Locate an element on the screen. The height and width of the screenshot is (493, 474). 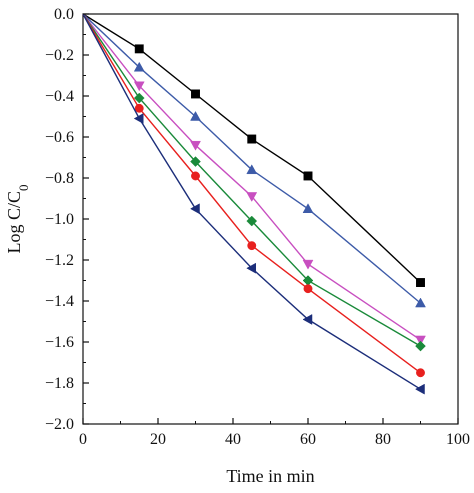
x-tick-label: 20 is located at coordinates (158, 439).